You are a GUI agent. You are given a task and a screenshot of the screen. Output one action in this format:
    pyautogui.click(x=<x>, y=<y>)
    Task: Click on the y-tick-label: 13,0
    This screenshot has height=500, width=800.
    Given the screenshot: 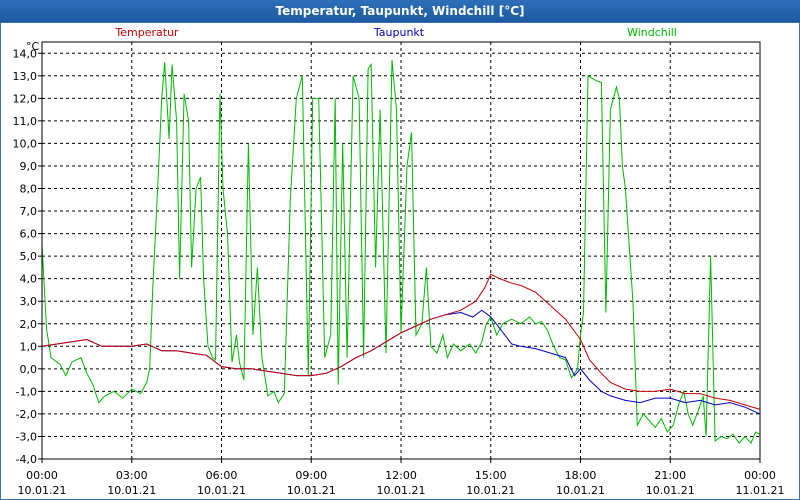 What is the action you would take?
    pyautogui.click(x=25, y=76)
    